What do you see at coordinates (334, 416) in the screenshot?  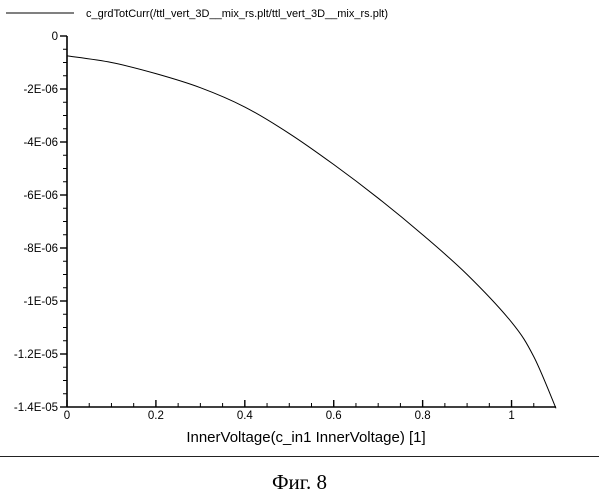 I see `x-tick-label: 0.6` at bounding box center [334, 416].